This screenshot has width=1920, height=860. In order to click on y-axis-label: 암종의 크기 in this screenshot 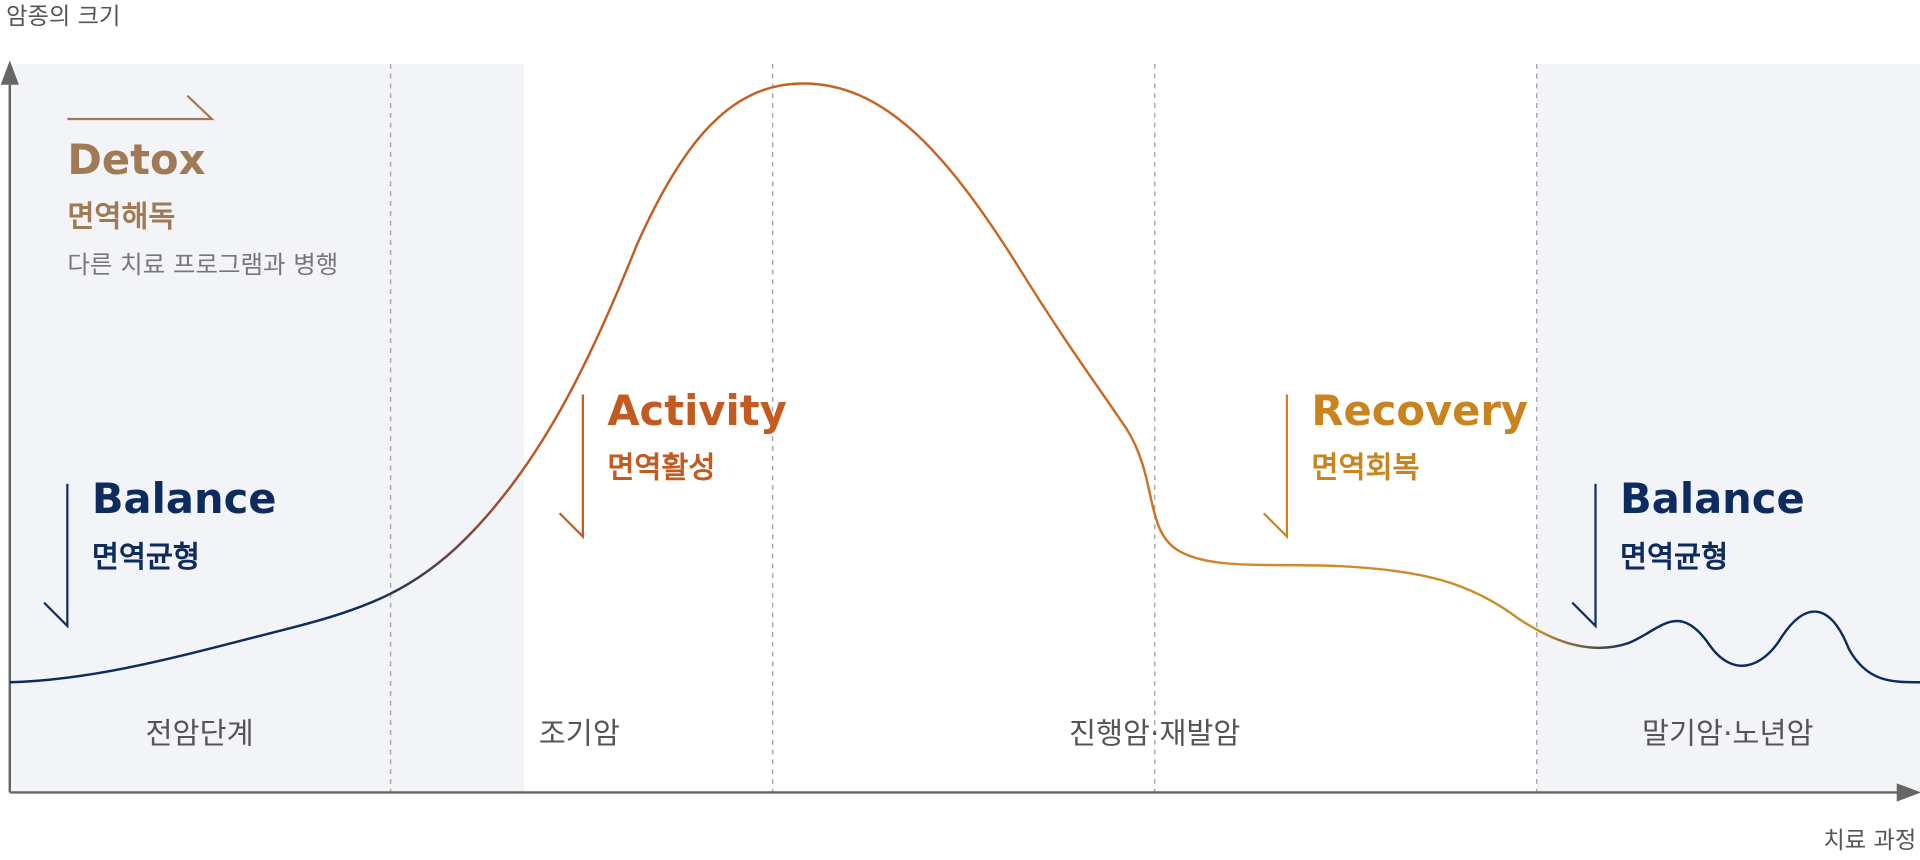, I will do `click(63, 16)`.